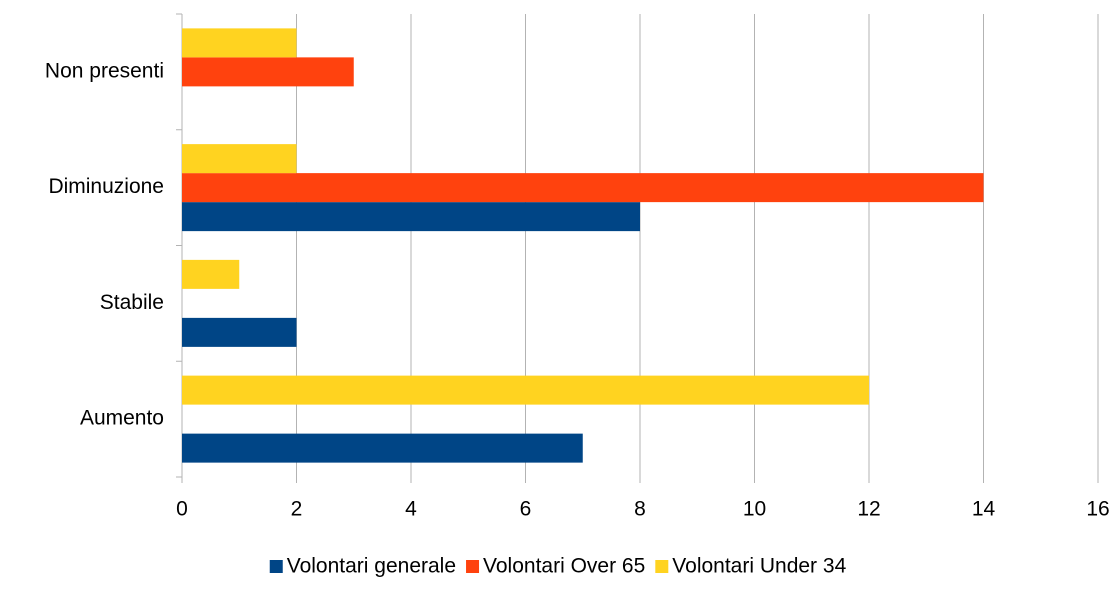 The image size is (1116, 611). I want to click on x-tick-label: 12, so click(868, 509).